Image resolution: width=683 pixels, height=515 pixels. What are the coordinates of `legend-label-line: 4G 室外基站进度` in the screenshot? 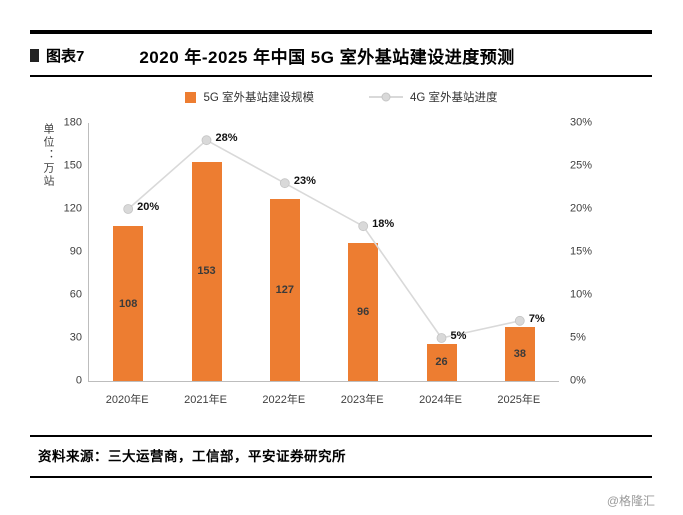 It's located at (454, 98).